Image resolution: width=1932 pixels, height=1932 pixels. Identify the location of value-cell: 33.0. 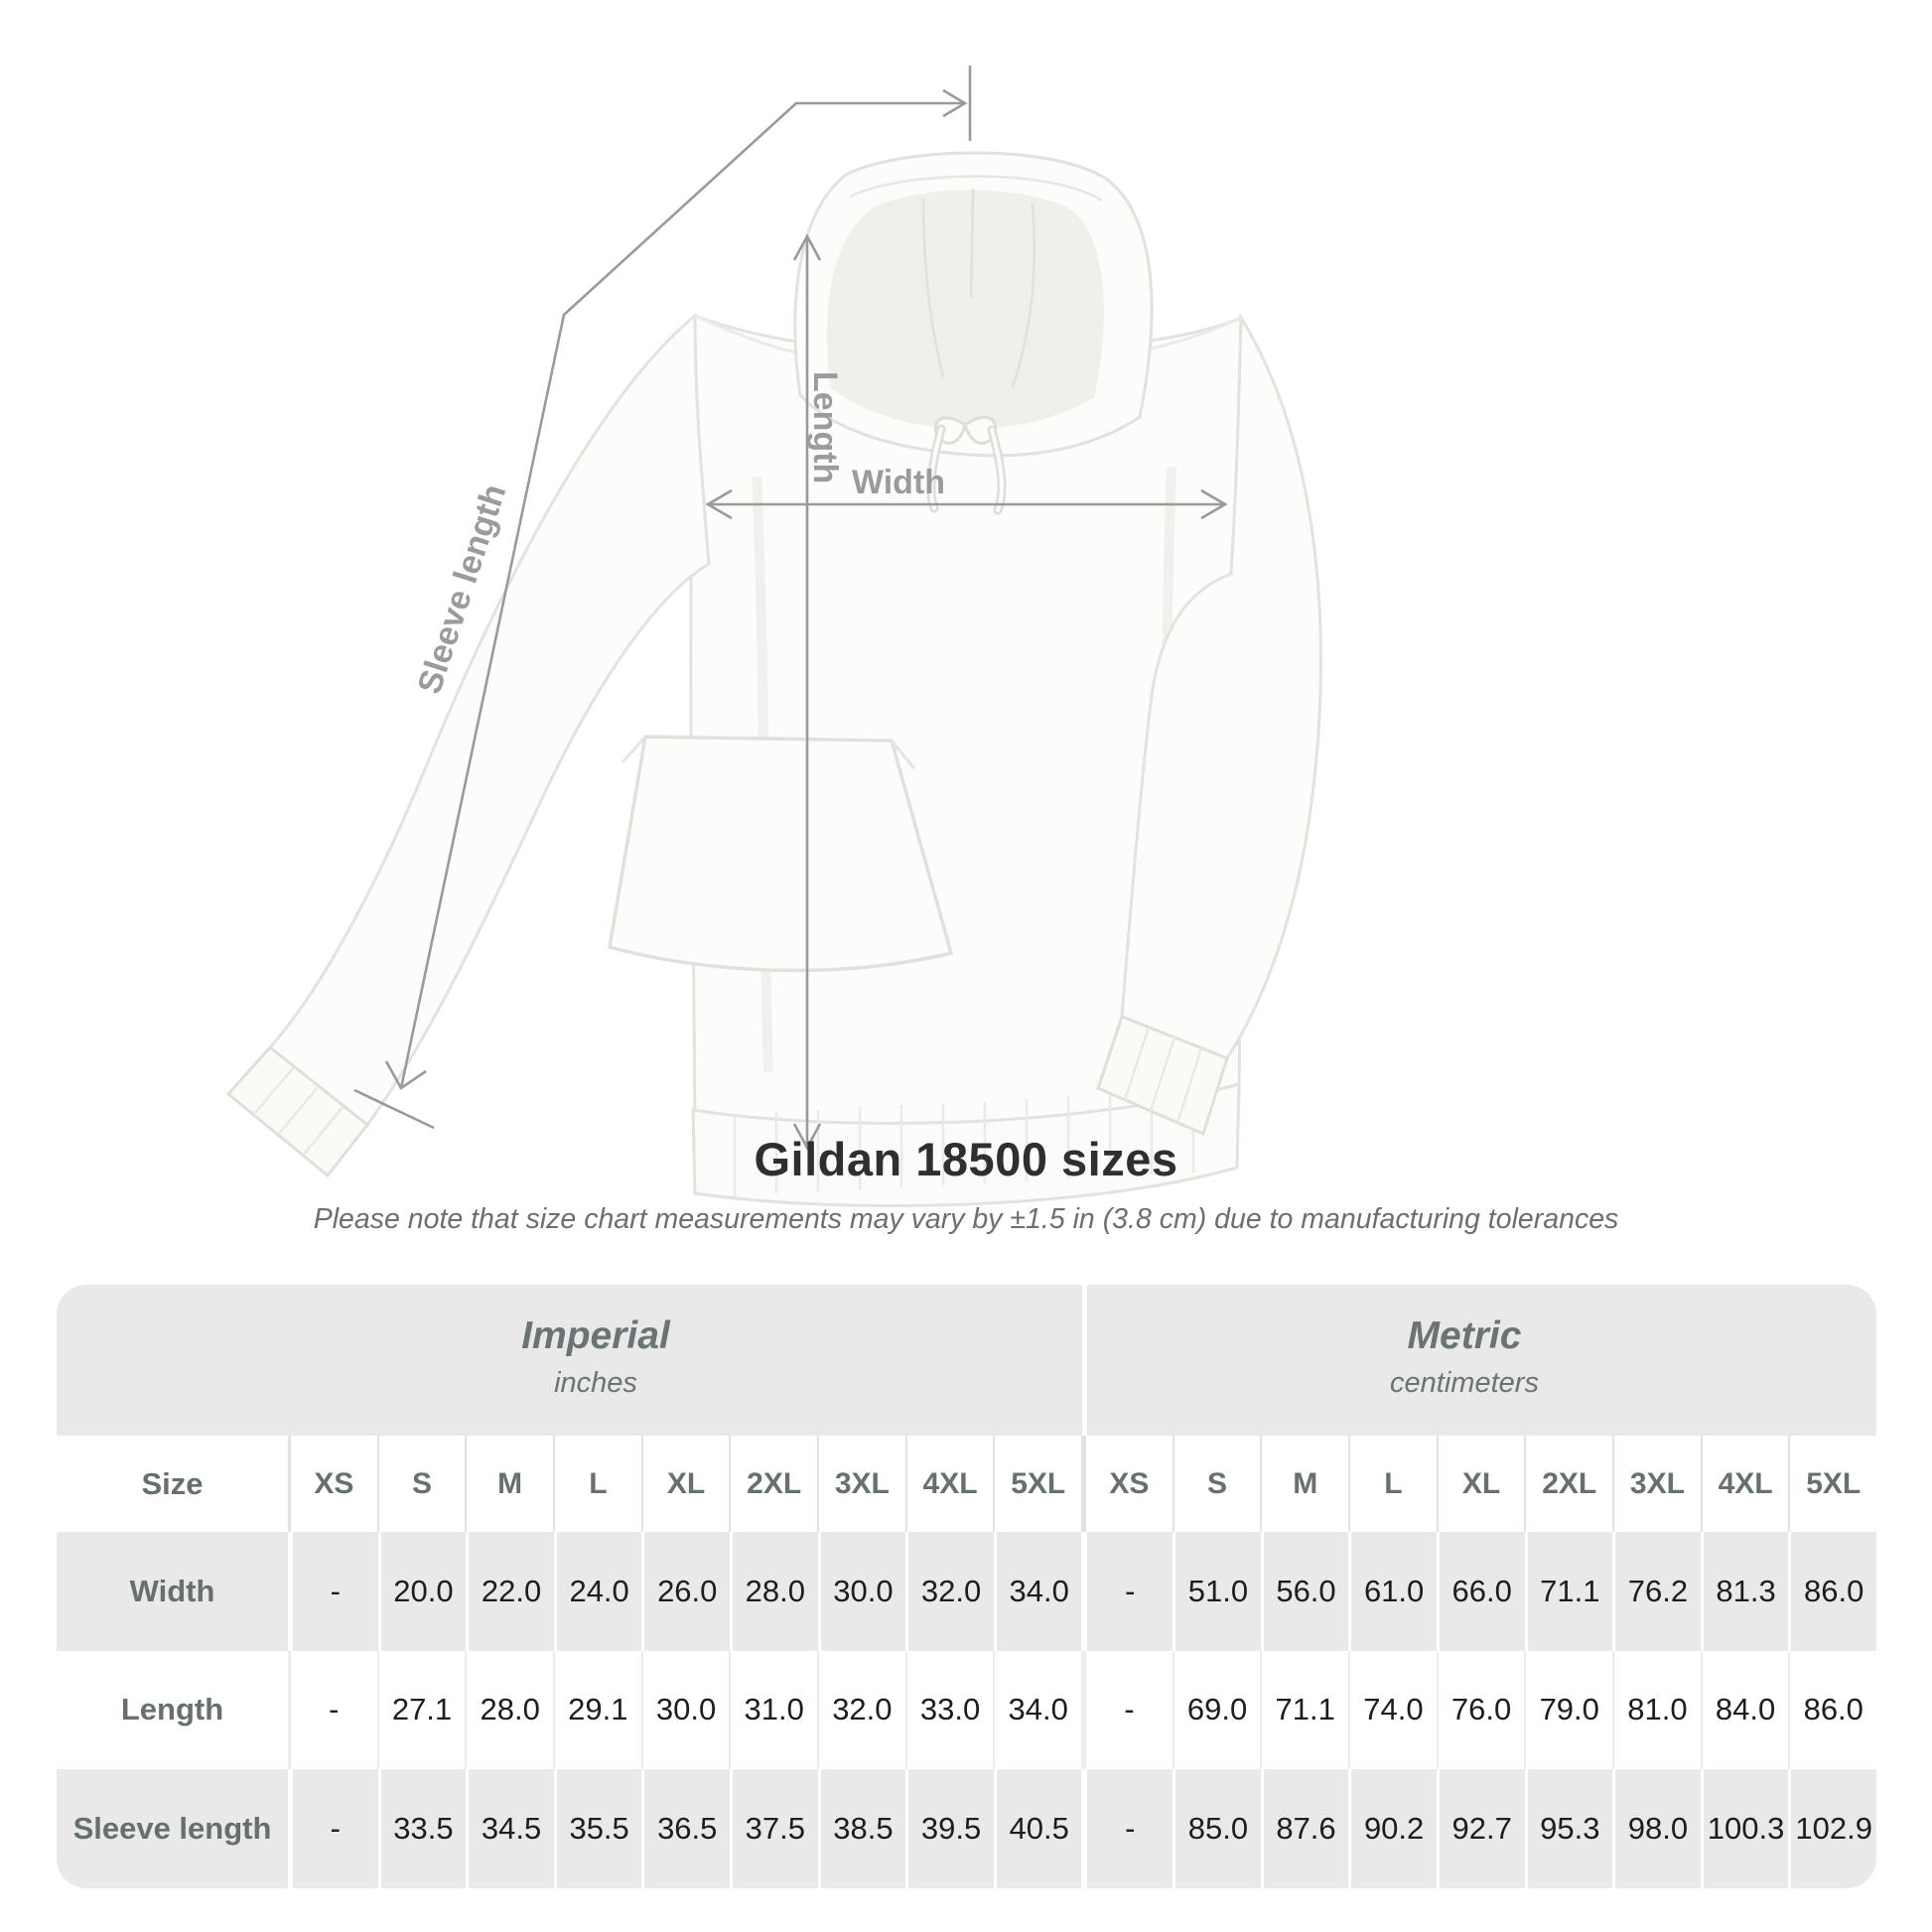
(949, 1710).